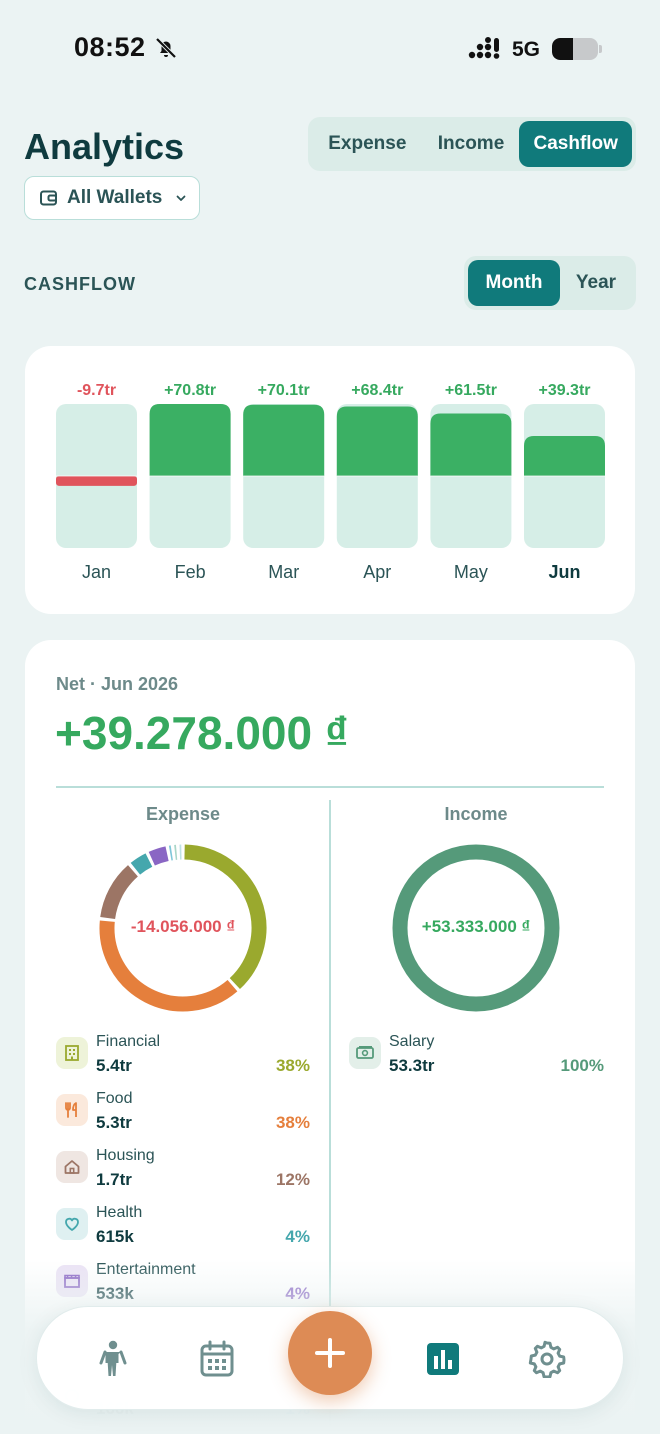  I want to click on data-label: +70.1tr, so click(284, 390).